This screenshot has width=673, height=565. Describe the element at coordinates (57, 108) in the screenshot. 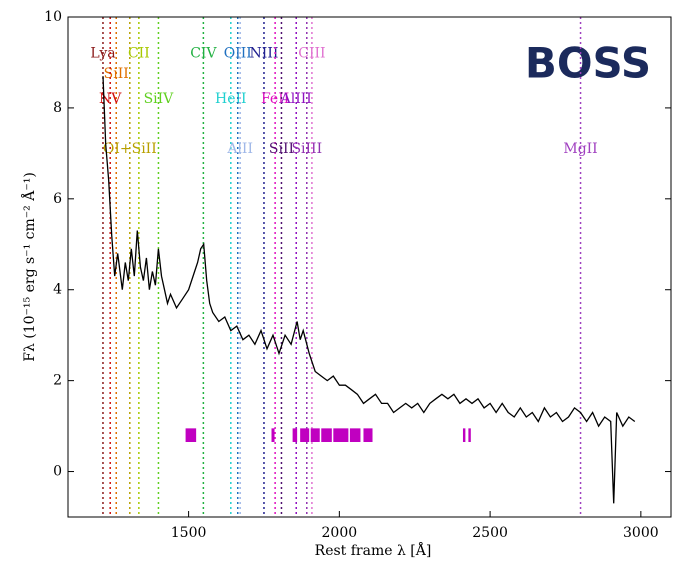

I see `y-tick-label: 8` at that location.